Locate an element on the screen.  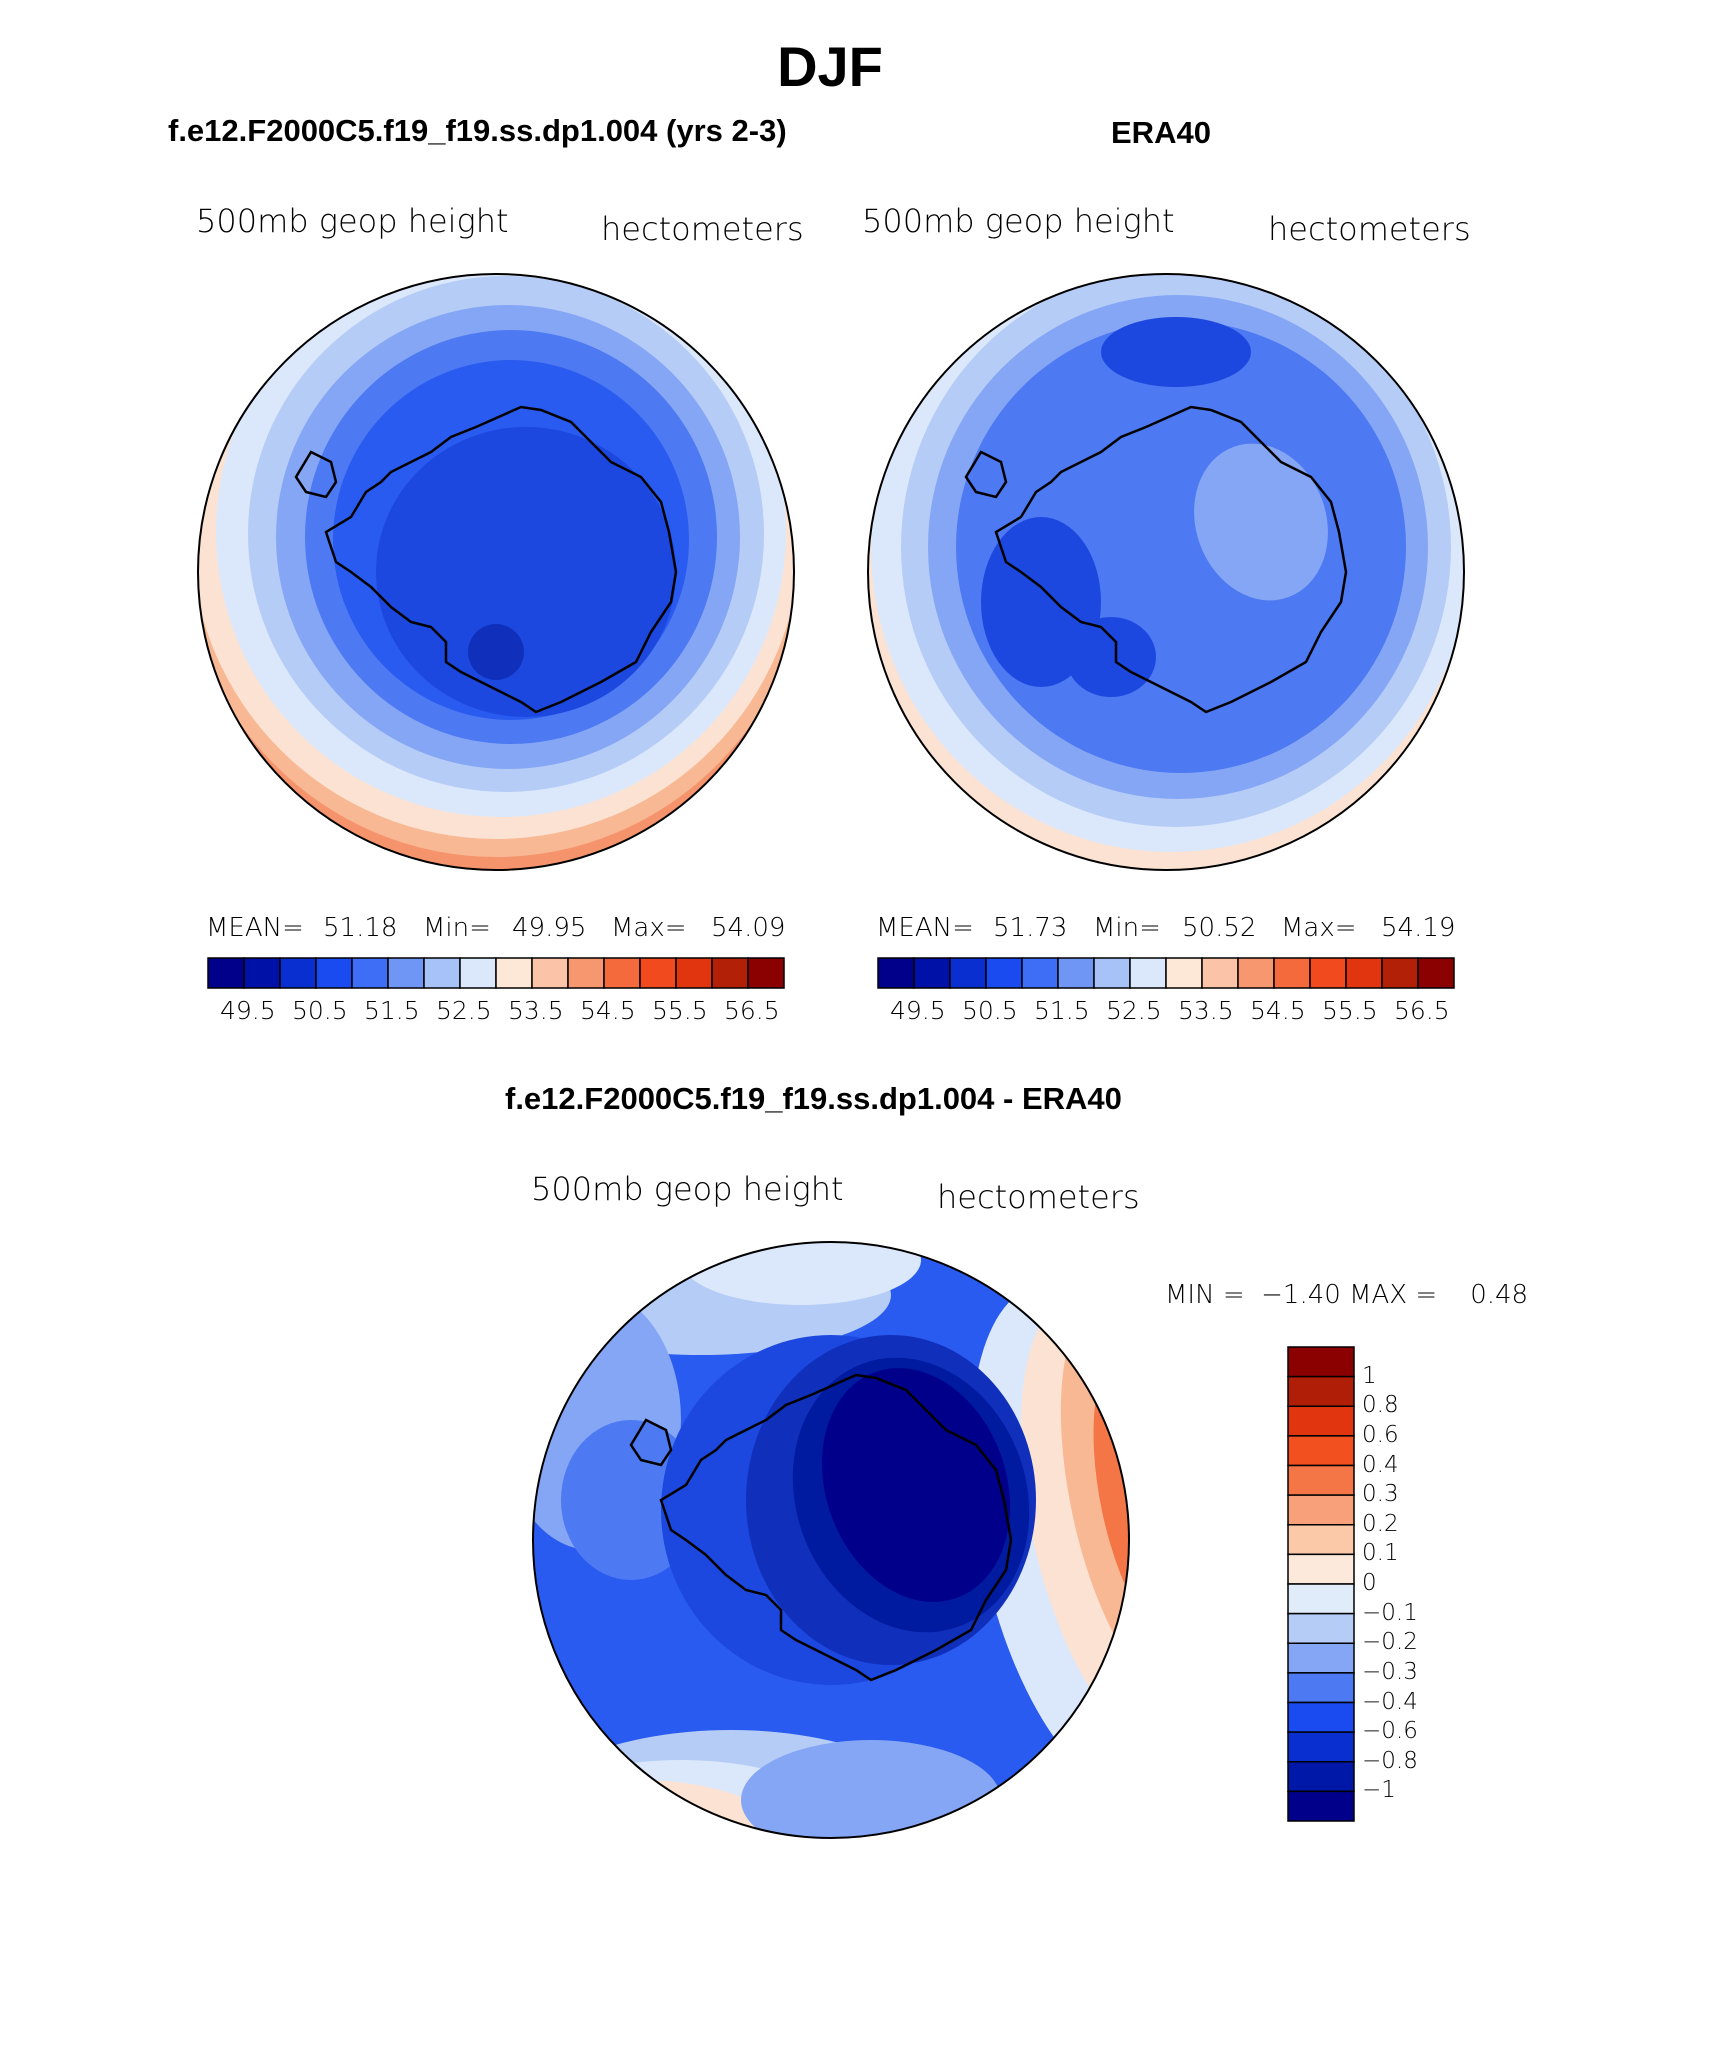
colorbar-tick-label: 0.4 is located at coordinates (1380, 1464).